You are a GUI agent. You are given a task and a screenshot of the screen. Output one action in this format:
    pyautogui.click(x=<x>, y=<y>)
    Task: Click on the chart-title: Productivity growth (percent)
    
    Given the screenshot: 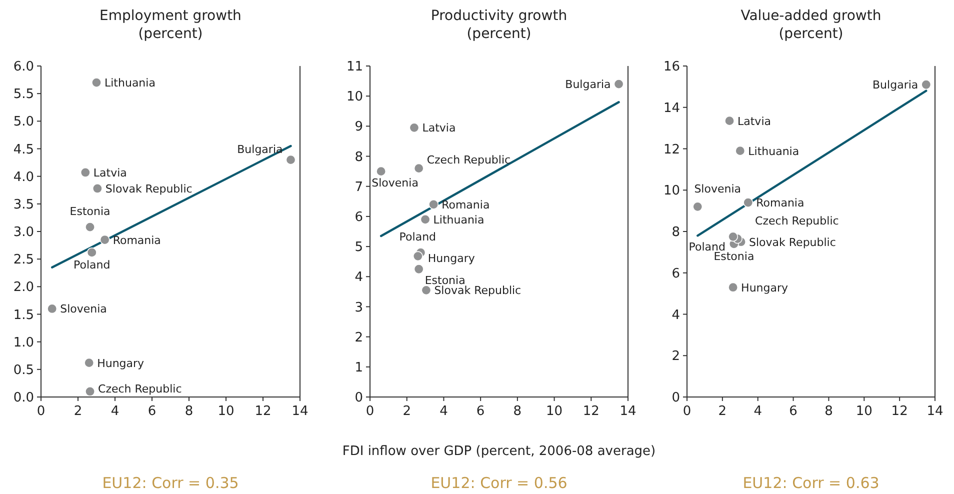 What is the action you would take?
    pyautogui.click(x=499, y=25)
    